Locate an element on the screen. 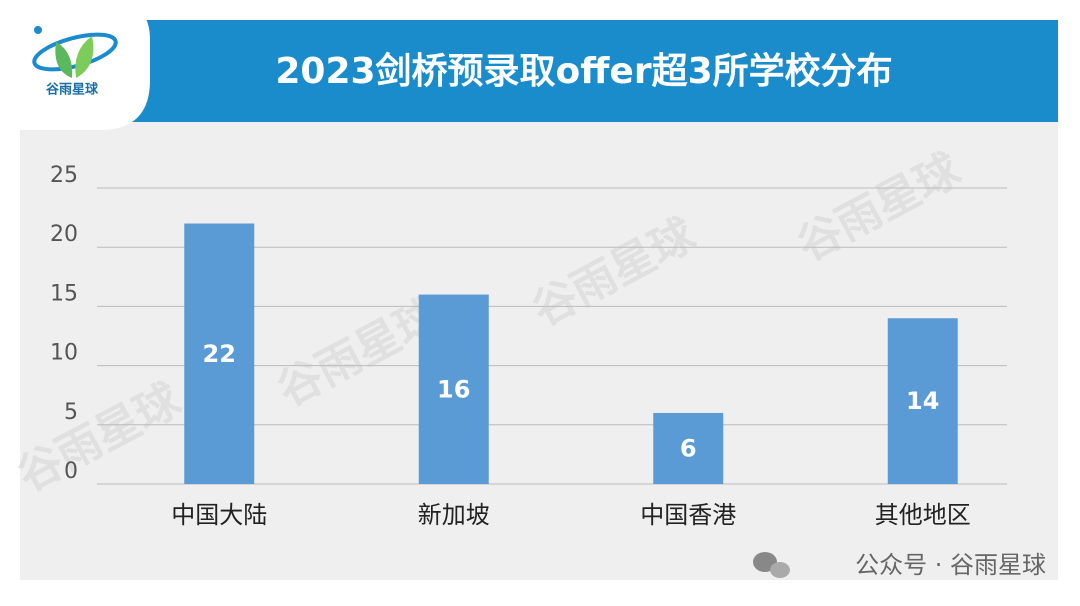 This screenshot has width=1080, height=606. wechat-icon is located at coordinates (771, 565).